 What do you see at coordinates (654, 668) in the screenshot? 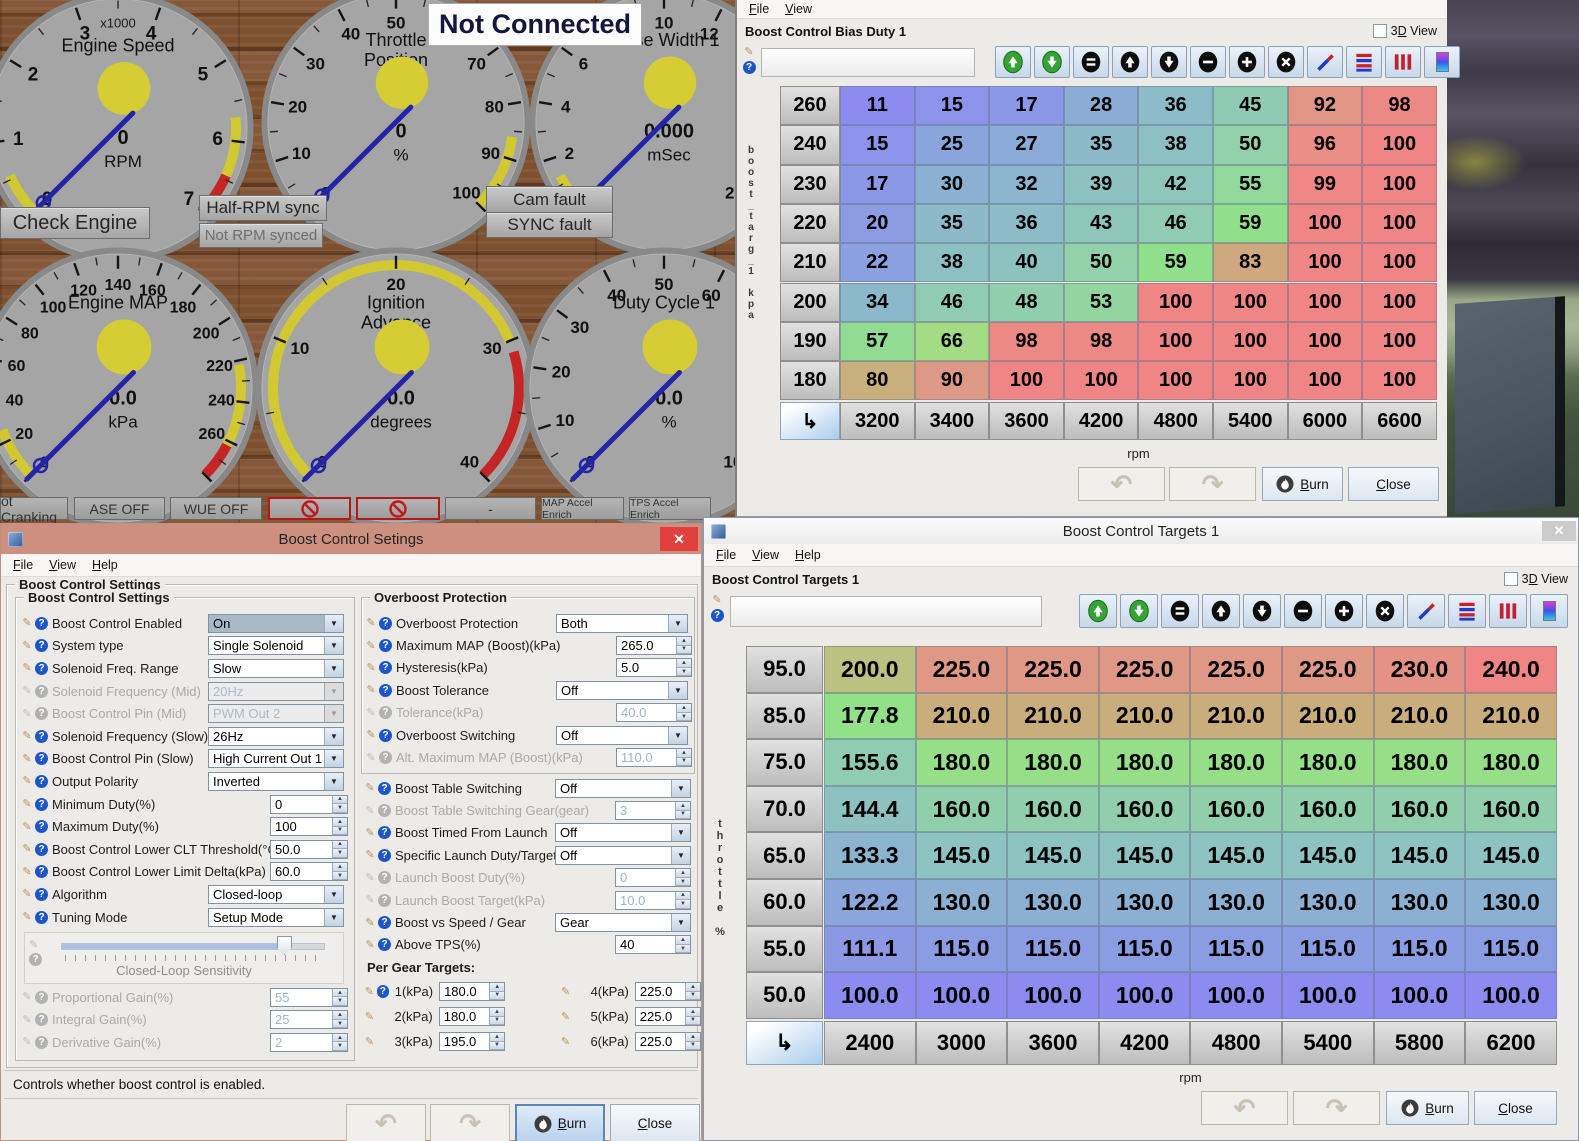
I see `number-field-hysteresis-kpa: 5.0 ▲ ▼` at bounding box center [654, 668].